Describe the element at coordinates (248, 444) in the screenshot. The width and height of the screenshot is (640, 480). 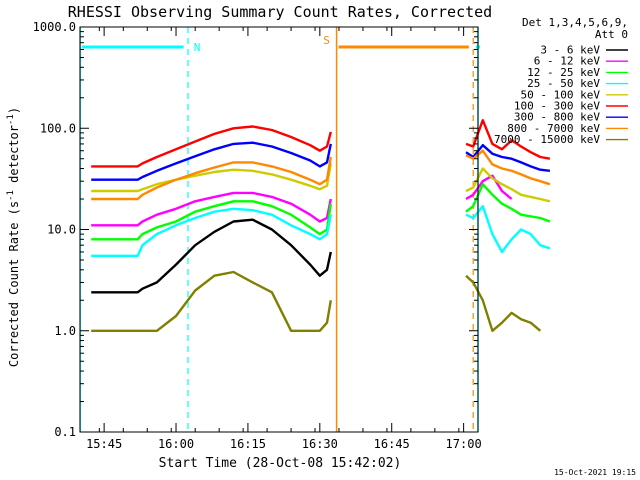
I see `x-tick-label: 16:15` at that location.